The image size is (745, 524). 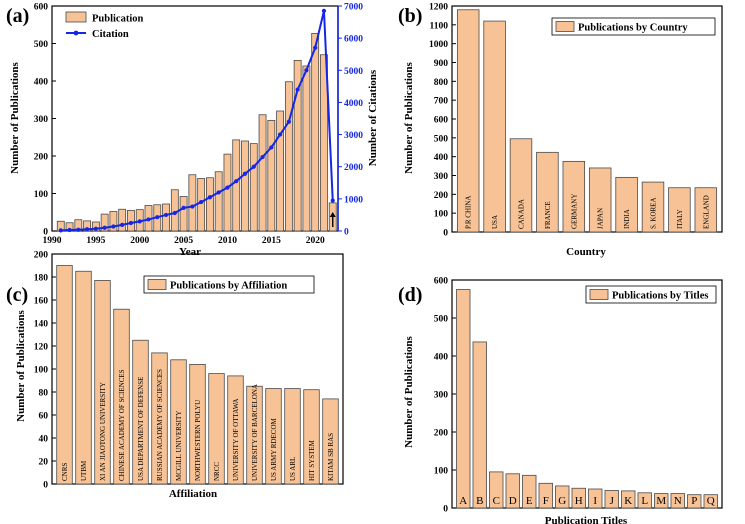 What do you see at coordinates (599, 294) in the screenshot?
I see `legend-swatch` at bounding box center [599, 294].